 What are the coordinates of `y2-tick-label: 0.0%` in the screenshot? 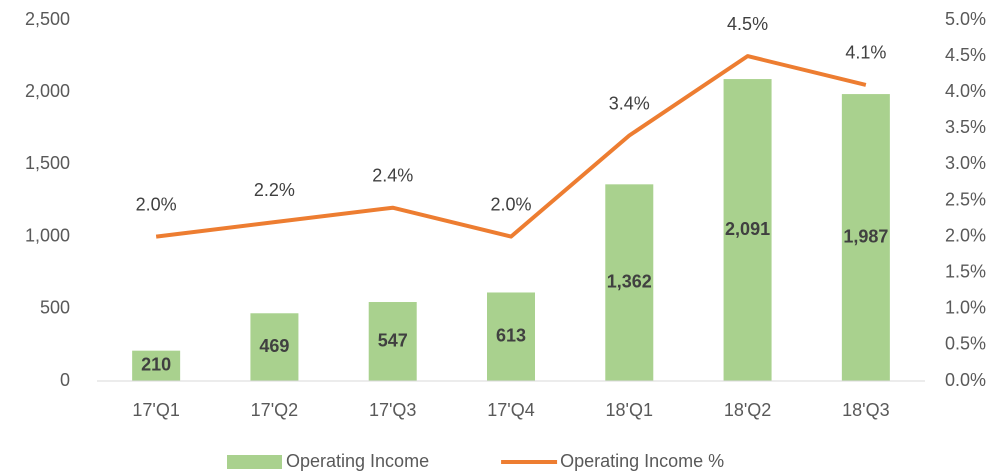 It's located at (965, 380).